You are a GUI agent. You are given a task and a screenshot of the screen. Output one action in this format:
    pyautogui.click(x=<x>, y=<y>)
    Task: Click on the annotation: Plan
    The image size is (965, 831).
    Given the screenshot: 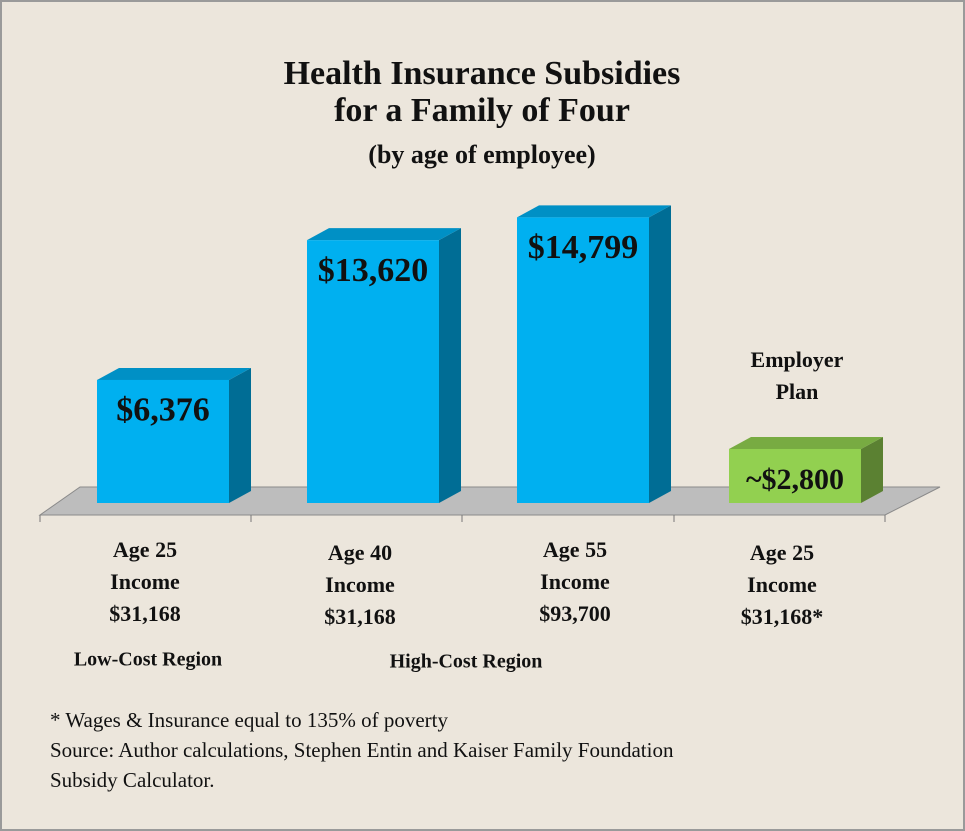 What is the action you would take?
    pyautogui.click(x=797, y=391)
    